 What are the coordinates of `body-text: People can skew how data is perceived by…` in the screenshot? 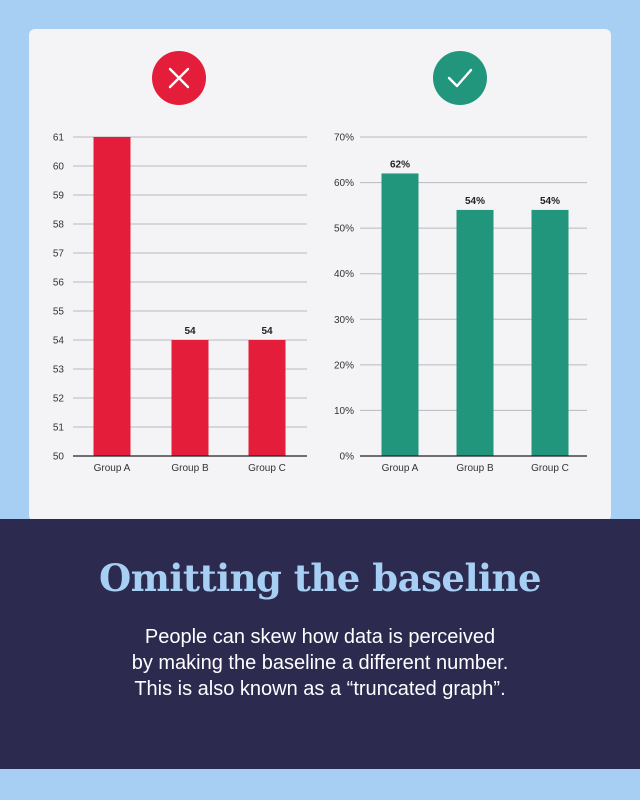 It's located at (320, 663).